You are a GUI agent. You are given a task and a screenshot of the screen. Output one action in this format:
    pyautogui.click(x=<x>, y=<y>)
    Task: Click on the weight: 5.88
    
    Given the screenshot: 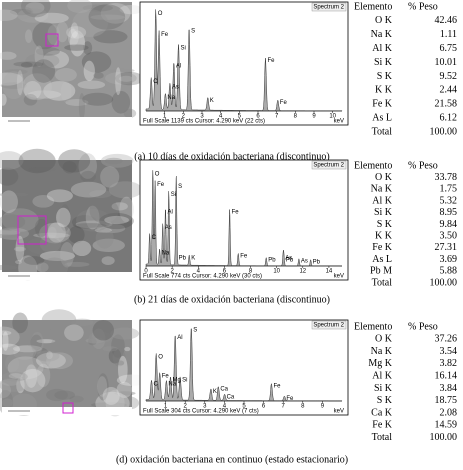 What is the action you would take?
    pyautogui.click(x=449, y=271)
    